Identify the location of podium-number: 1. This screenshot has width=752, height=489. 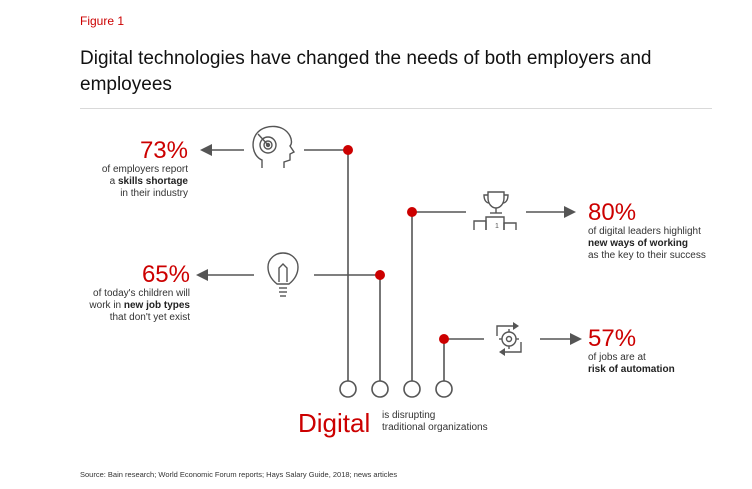
(497, 226).